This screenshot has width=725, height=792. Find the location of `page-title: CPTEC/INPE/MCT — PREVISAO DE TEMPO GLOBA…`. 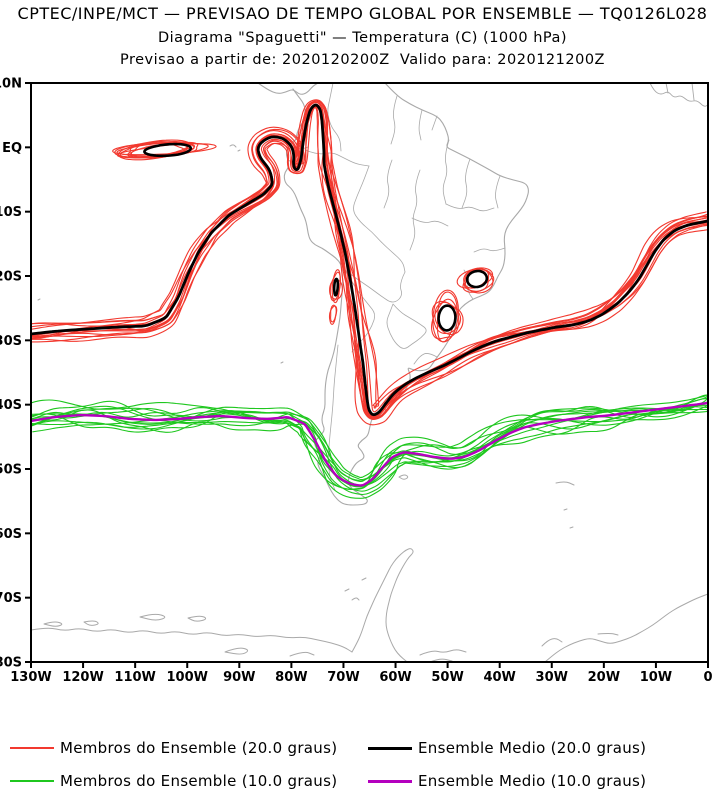

page-title: CPTEC/INPE/MCT — PREVISAO DE TEMPO GLOBA… is located at coordinates (362, 13).